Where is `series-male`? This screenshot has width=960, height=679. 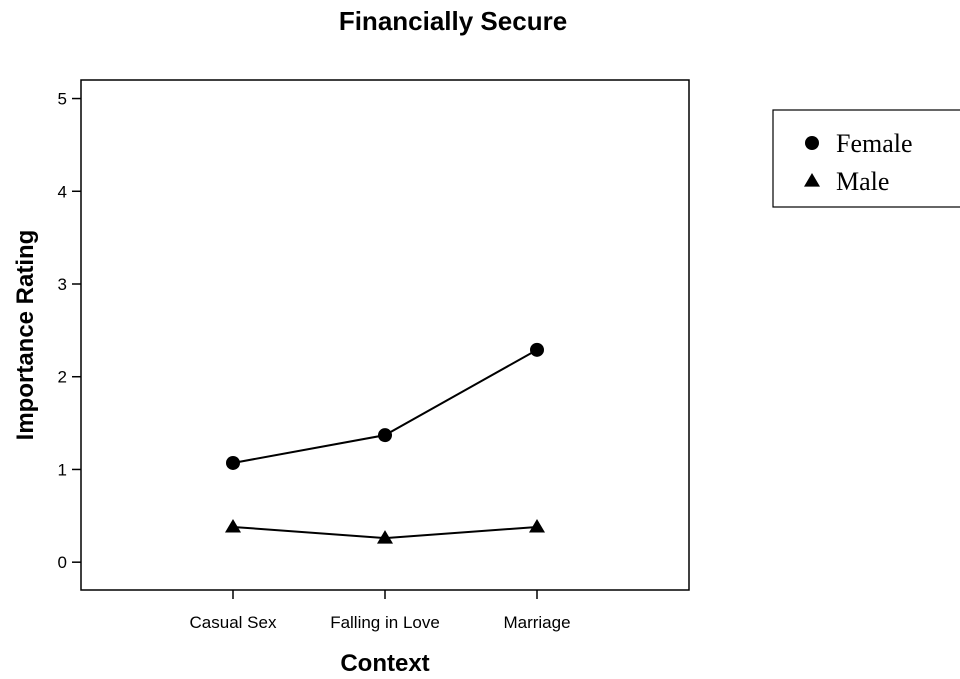 series-male is located at coordinates (385, 531).